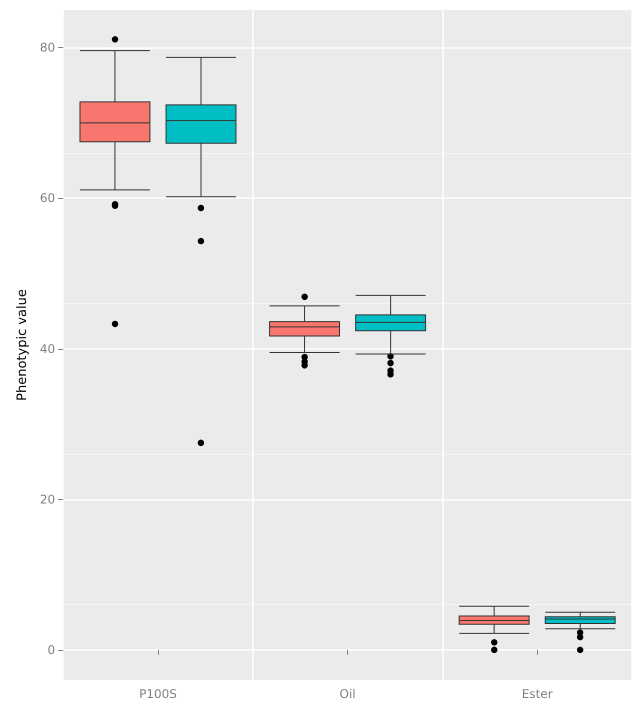 The height and width of the screenshot is (710, 644). What do you see at coordinates (48, 47) in the screenshot?
I see `y-tick-label: 80` at bounding box center [48, 47].